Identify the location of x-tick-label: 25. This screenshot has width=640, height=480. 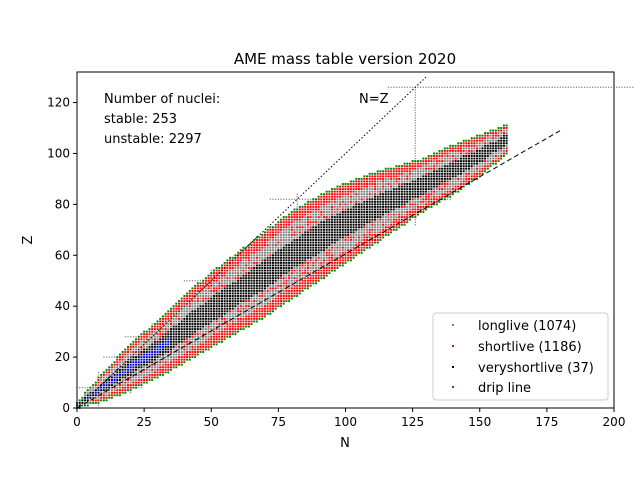
(143, 422).